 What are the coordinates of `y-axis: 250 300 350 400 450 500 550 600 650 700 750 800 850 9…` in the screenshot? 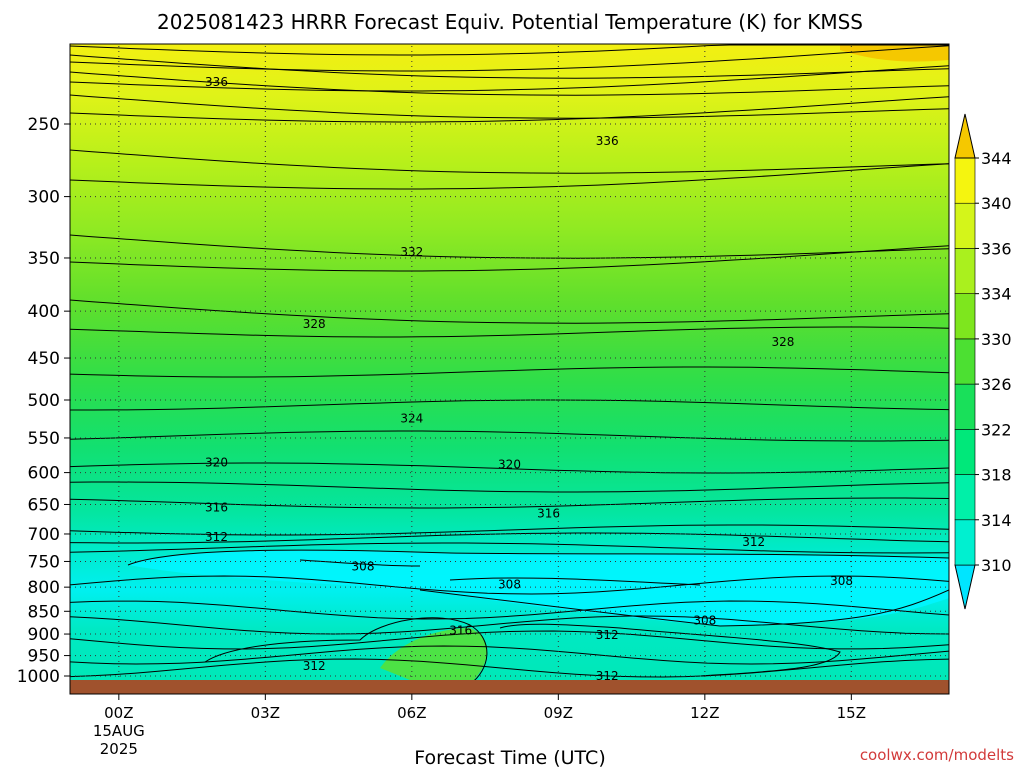 It's located at (43, 401).